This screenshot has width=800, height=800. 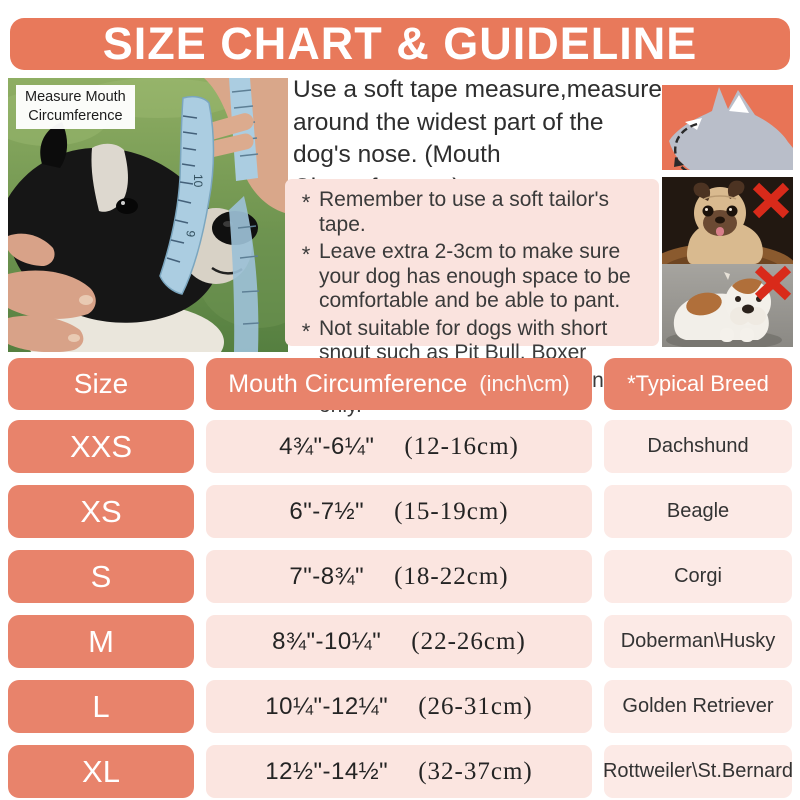 I want to click on breed-cell: Beagle, so click(x=698, y=511).